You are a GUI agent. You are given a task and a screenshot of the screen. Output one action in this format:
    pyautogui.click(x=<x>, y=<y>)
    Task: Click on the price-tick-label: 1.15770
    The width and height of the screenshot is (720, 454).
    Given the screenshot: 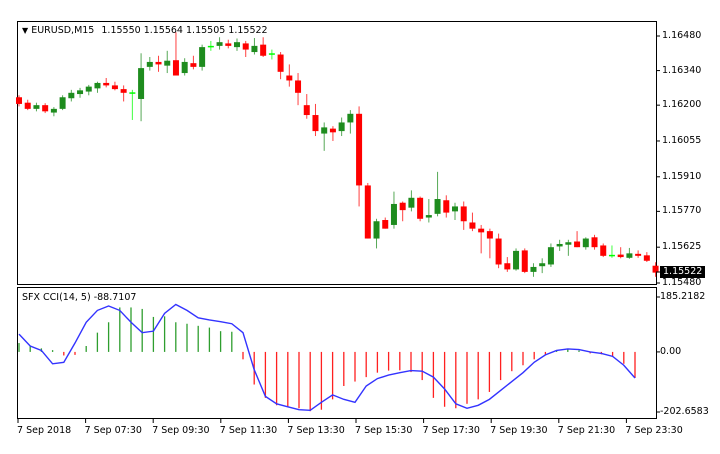 What is the action you would take?
    pyautogui.click(x=682, y=211)
    